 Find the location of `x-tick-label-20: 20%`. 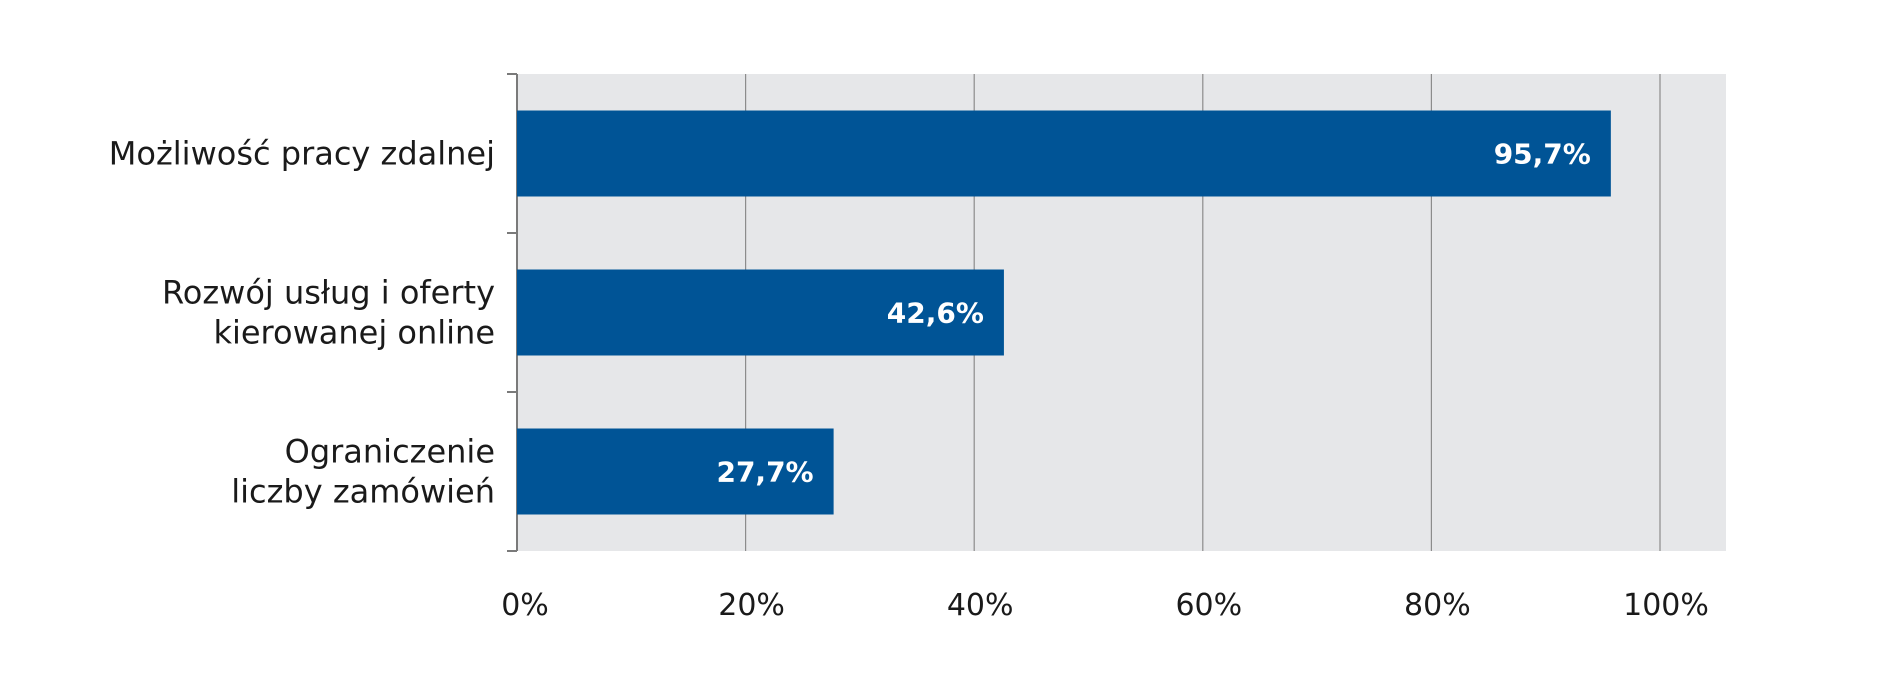

x-tick-label-20: 20% is located at coordinates (751, 605).